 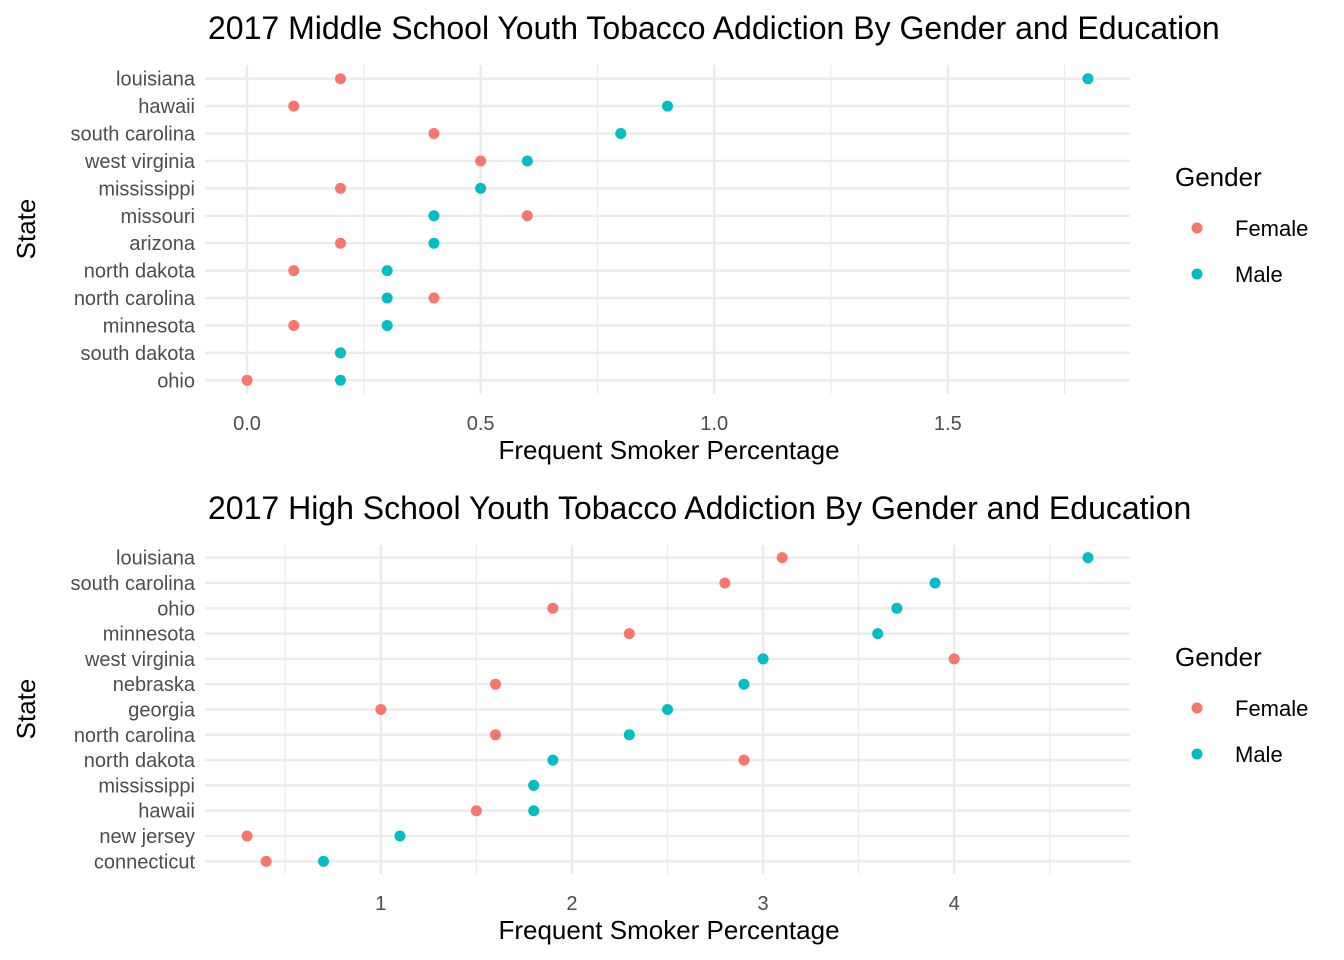 I want to click on y-tick-label: connecticut, so click(x=145, y=862).